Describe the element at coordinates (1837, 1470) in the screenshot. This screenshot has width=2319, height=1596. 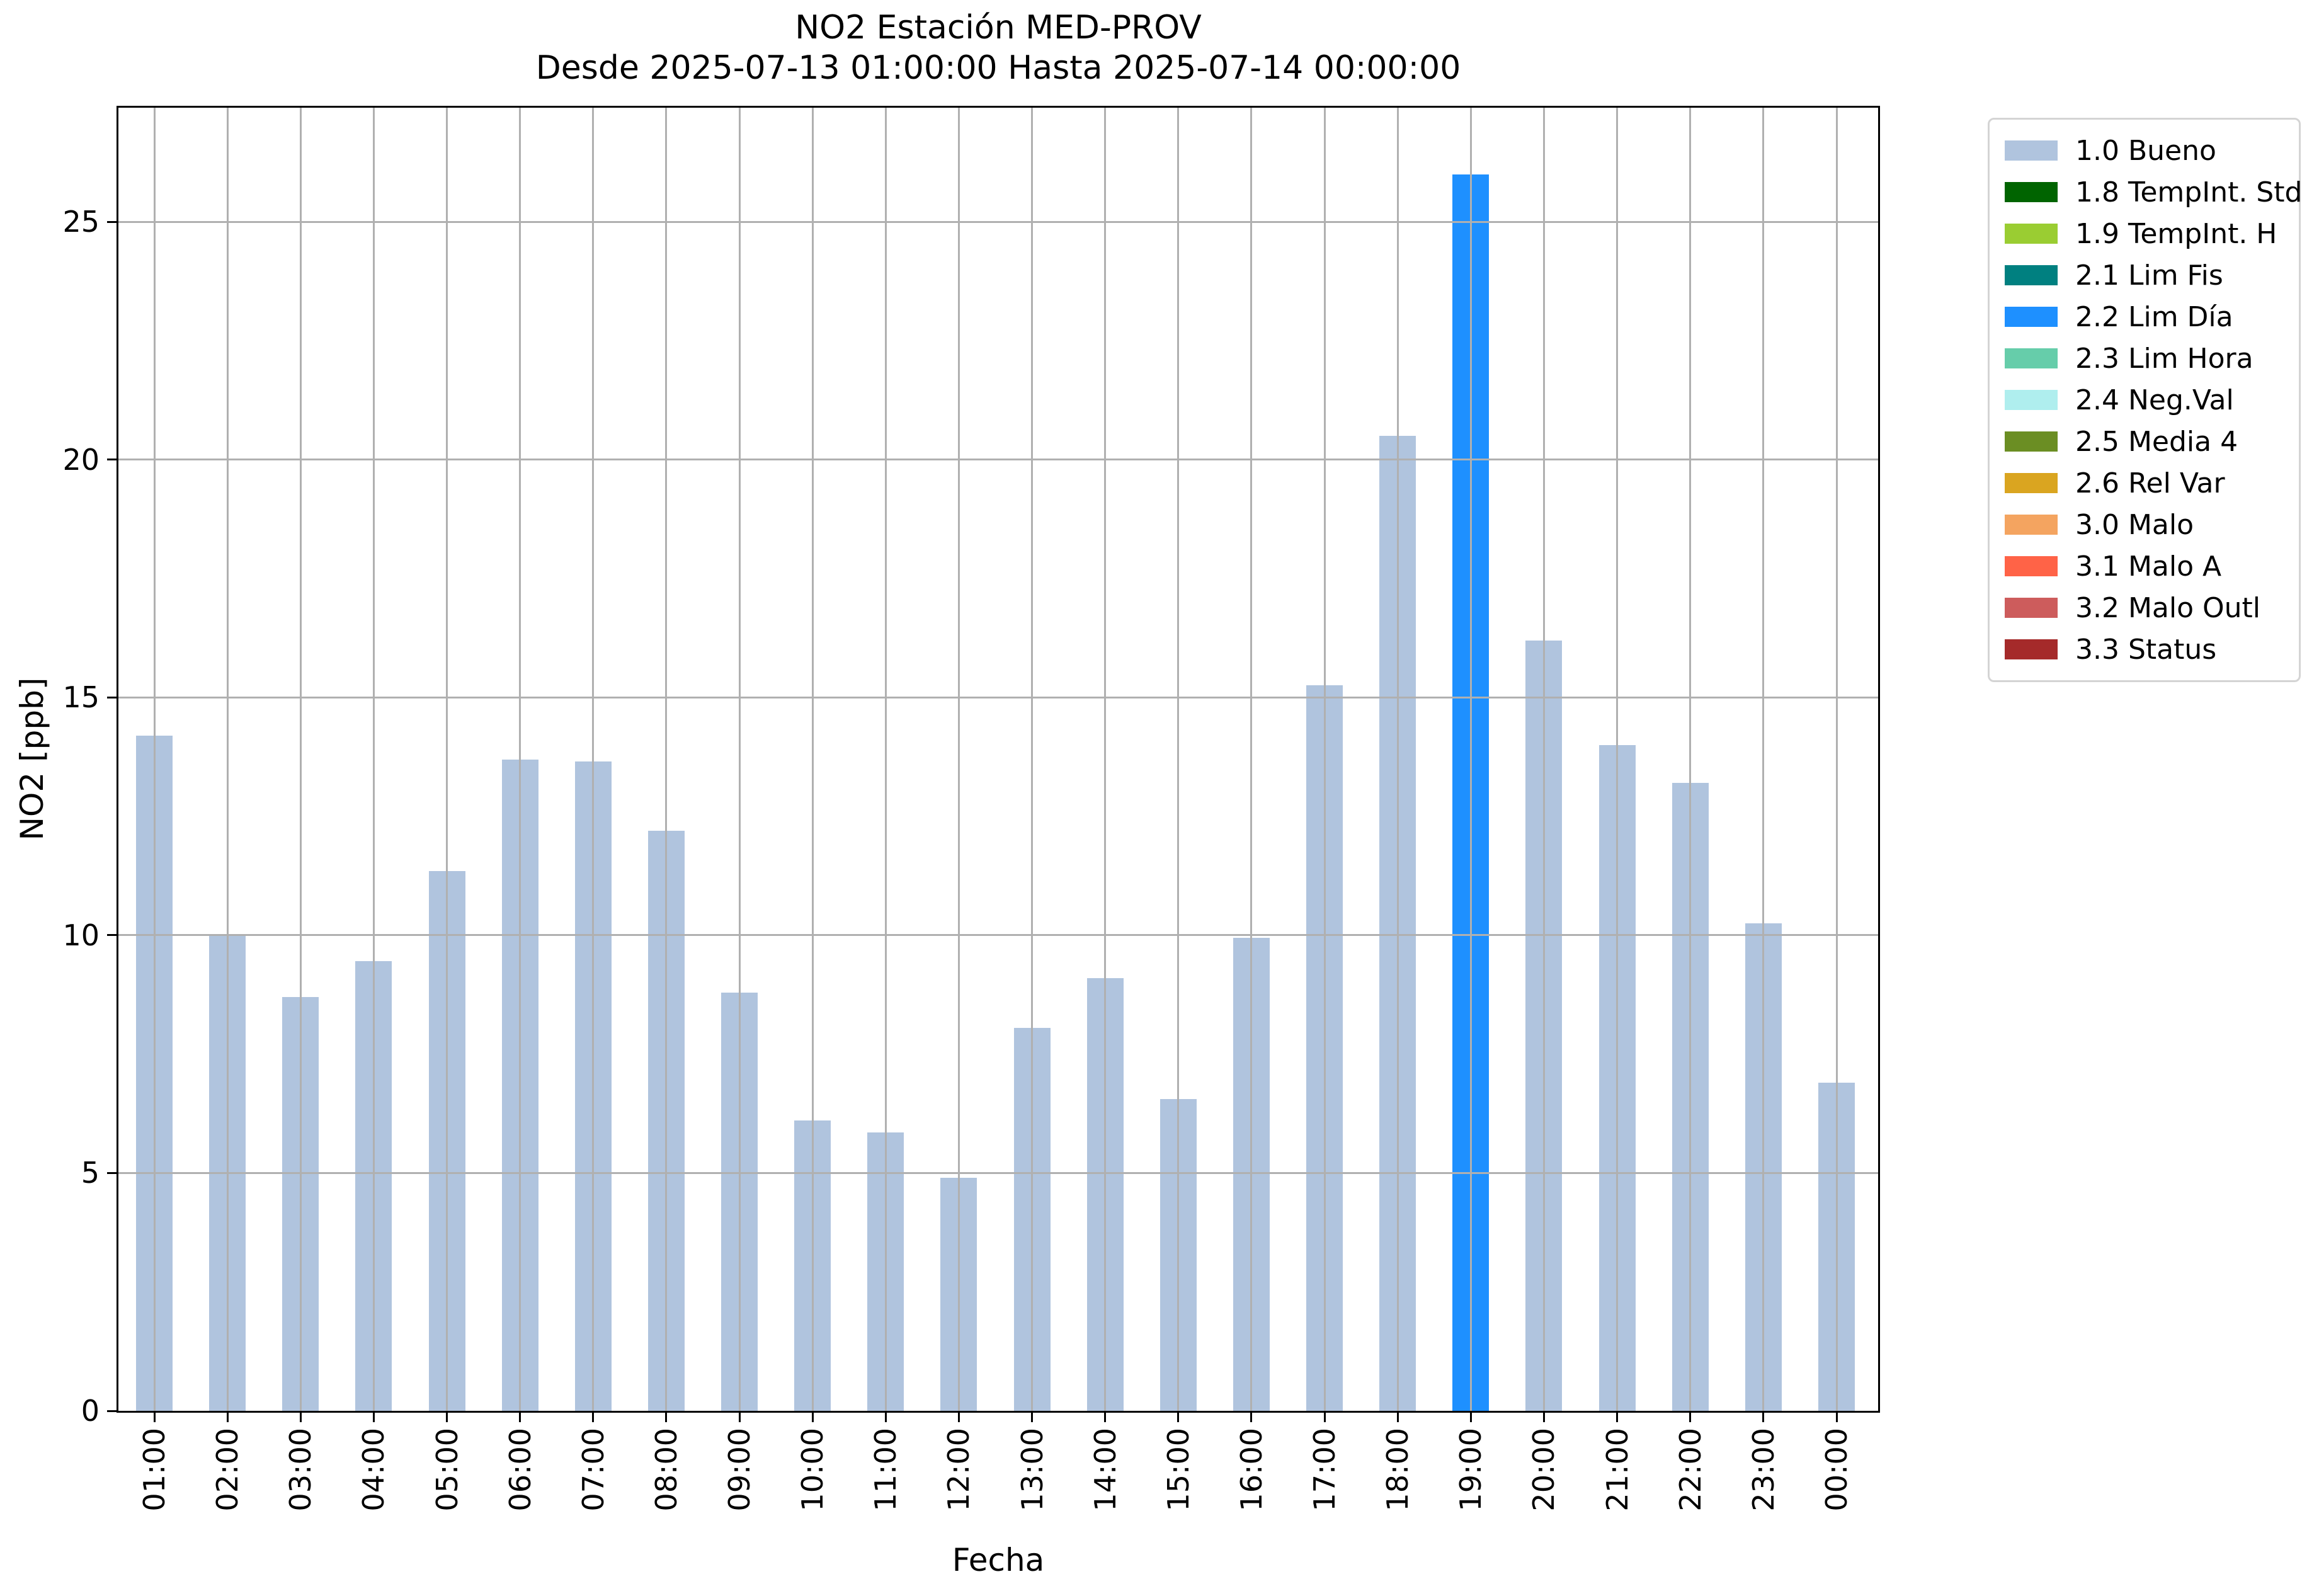
I see `x-tick-label: 00:00` at that location.